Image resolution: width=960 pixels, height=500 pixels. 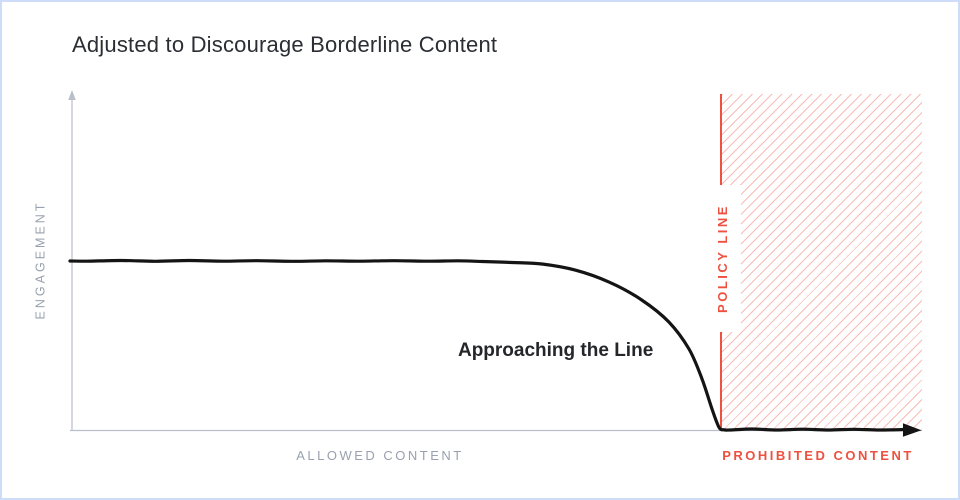 What do you see at coordinates (555, 351) in the screenshot?
I see `curve-annotation: Approaching the Line` at bounding box center [555, 351].